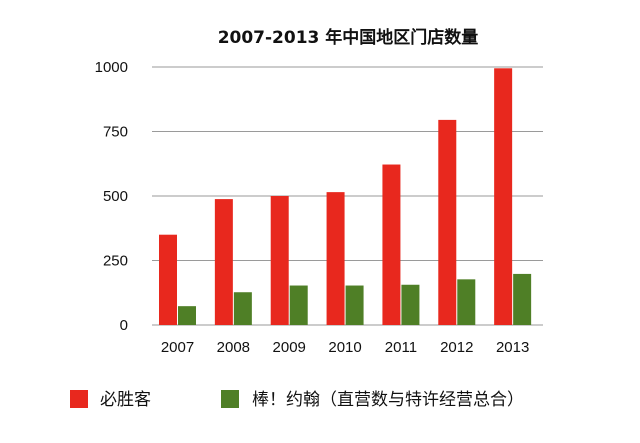 The width and height of the screenshot is (640, 443). I want to click on legend-swatch-papa-johns, so click(230, 399).